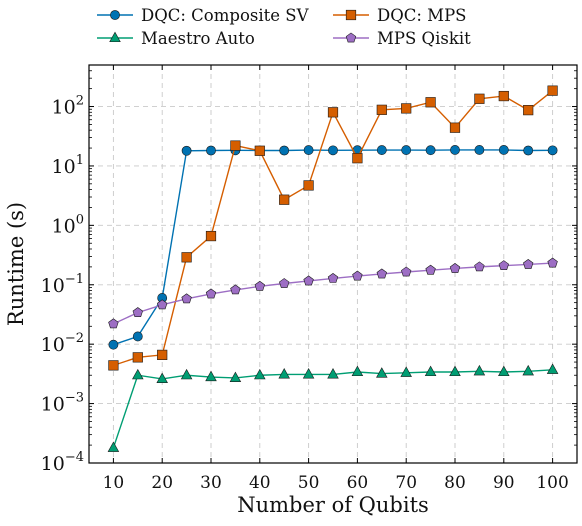 The image size is (582, 526). What do you see at coordinates (198, 38) in the screenshot?
I see `legend-label: Maestro Auto` at bounding box center [198, 38].